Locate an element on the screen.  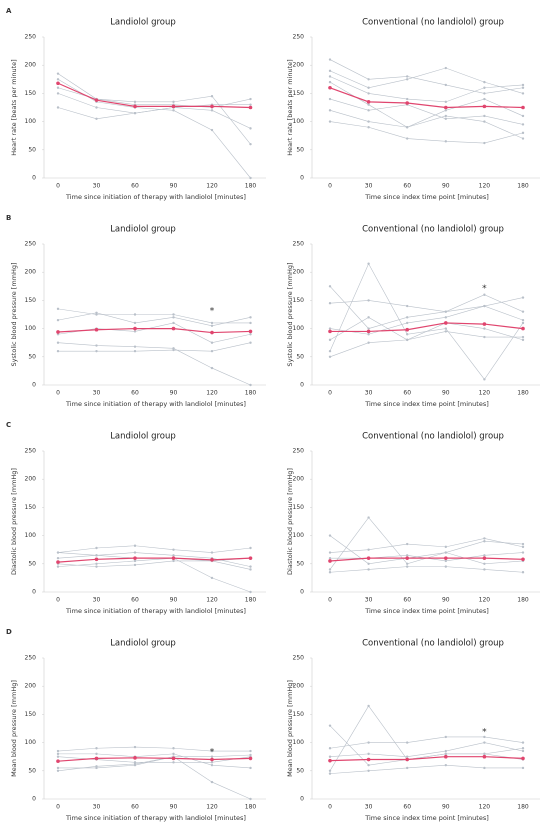
panel-label: C is located at coordinates (8, 425).